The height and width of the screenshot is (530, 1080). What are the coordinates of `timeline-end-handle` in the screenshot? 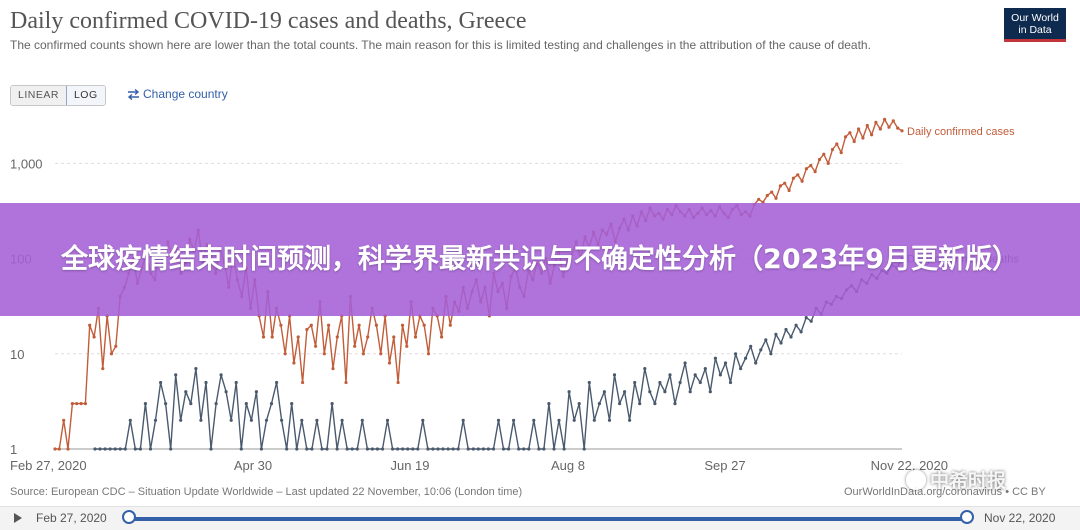 It's located at (967, 517).